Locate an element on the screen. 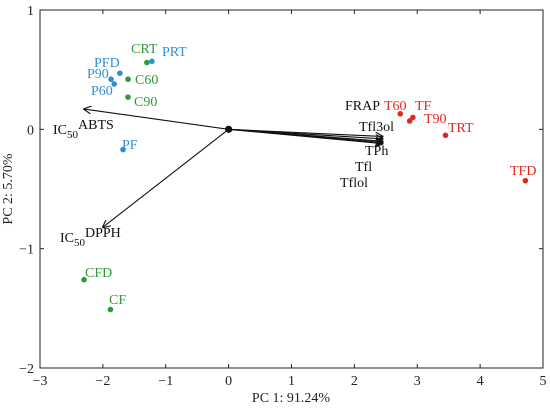 Image resolution: width=550 pixels, height=410 pixels. point-label-pf: PF is located at coordinates (130, 145).